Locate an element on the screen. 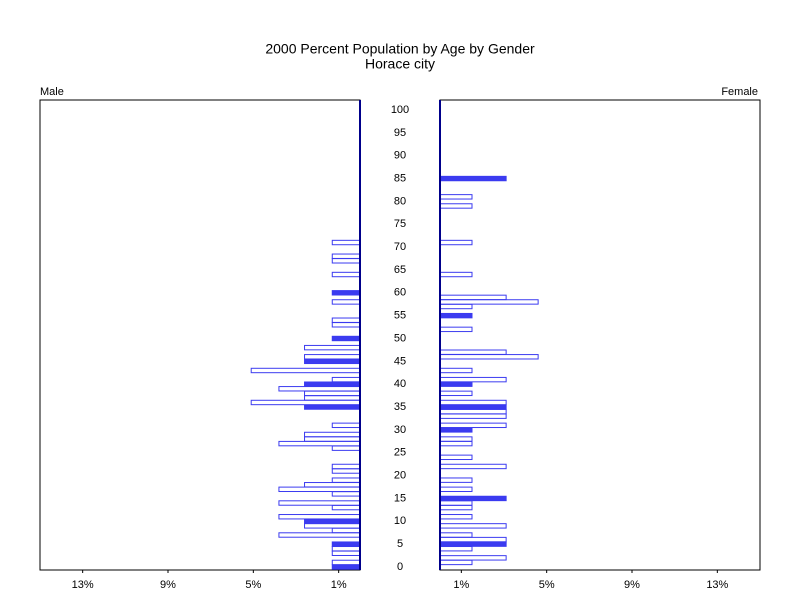 This screenshot has height=605, width=800. y-tick-label: 100 is located at coordinates (400, 110).